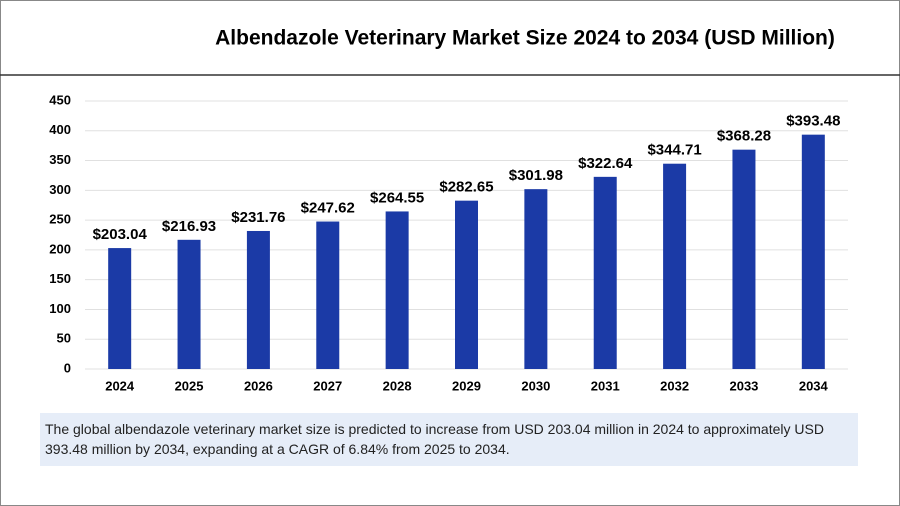 The height and width of the screenshot is (506, 900). Describe the element at coordinates (605, 385) in the screenshot. I see `x-tick-label: 2031` at that location.